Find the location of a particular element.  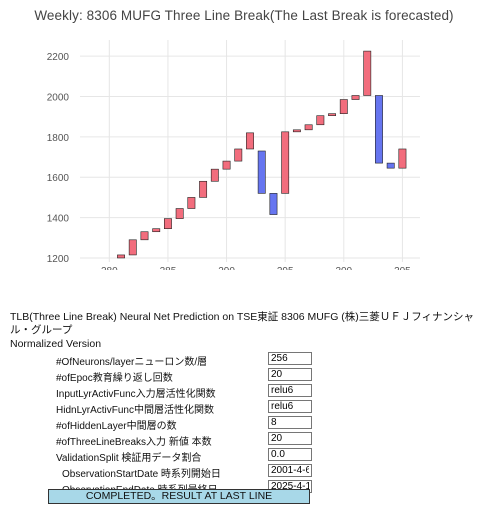

y-tick-label: 1800 is located at coordinates (58, 138).